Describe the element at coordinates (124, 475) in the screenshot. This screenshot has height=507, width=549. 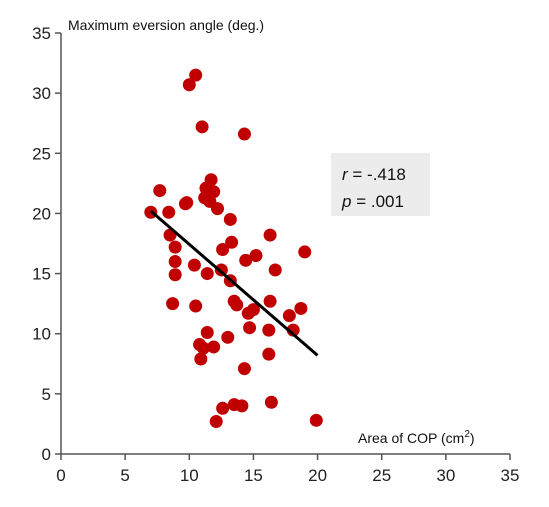
I see `x-tick-label: 5` at that location.